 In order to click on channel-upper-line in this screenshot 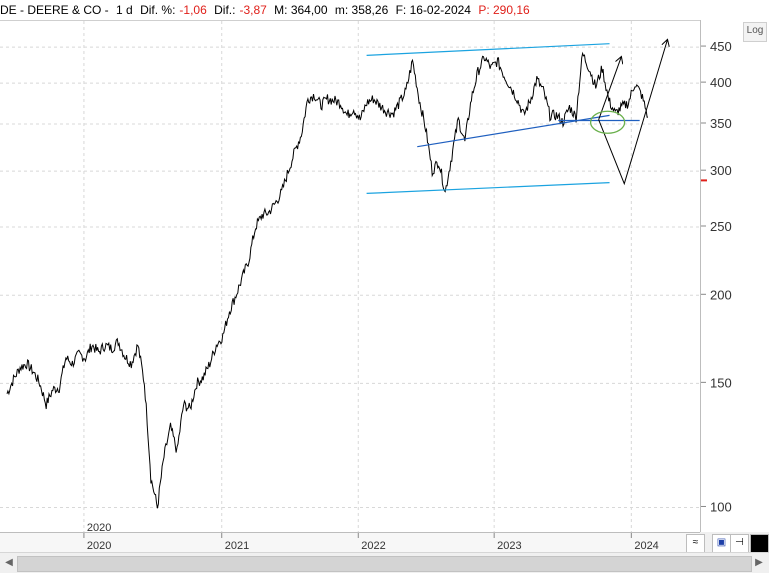, I will do `click(488, 49)`.